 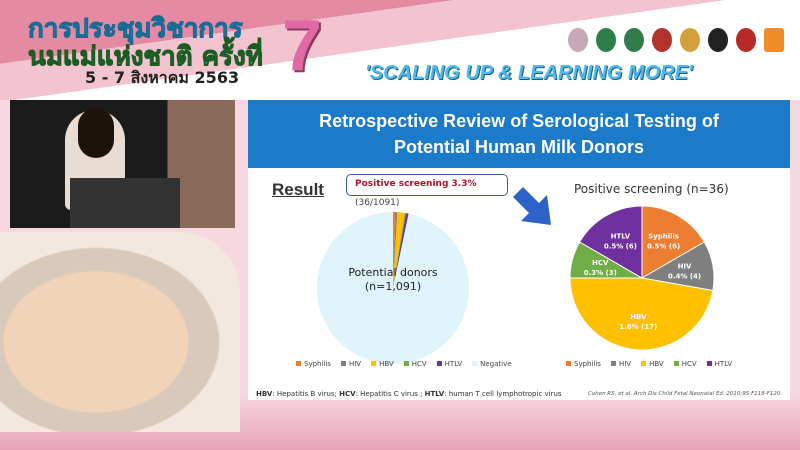 What do you see at coordinates (621, 237) in the screenshot?
I see `pie2-data-label: HTLV` at bounding box center [621, 237].